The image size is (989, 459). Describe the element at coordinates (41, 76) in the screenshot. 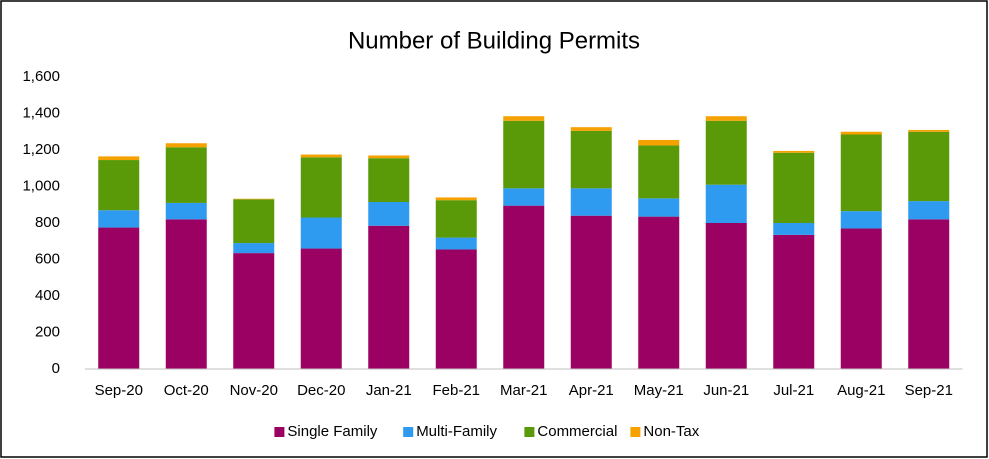

I see `y-tick-label: 1,600` at that location.